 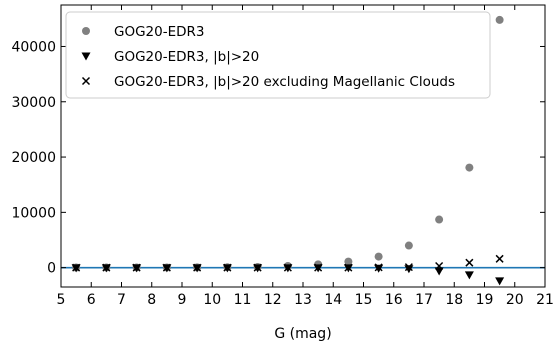 What do you see at coordinates (424, 300) in the screenshot?
I see `x-tick-label: 17` at bounding box center [424, 300].